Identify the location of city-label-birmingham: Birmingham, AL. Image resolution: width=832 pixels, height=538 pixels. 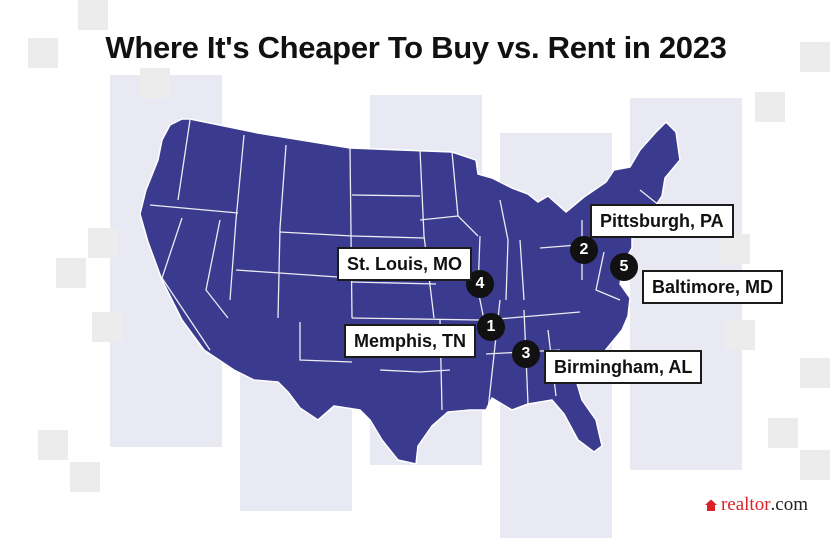
(623, 367).